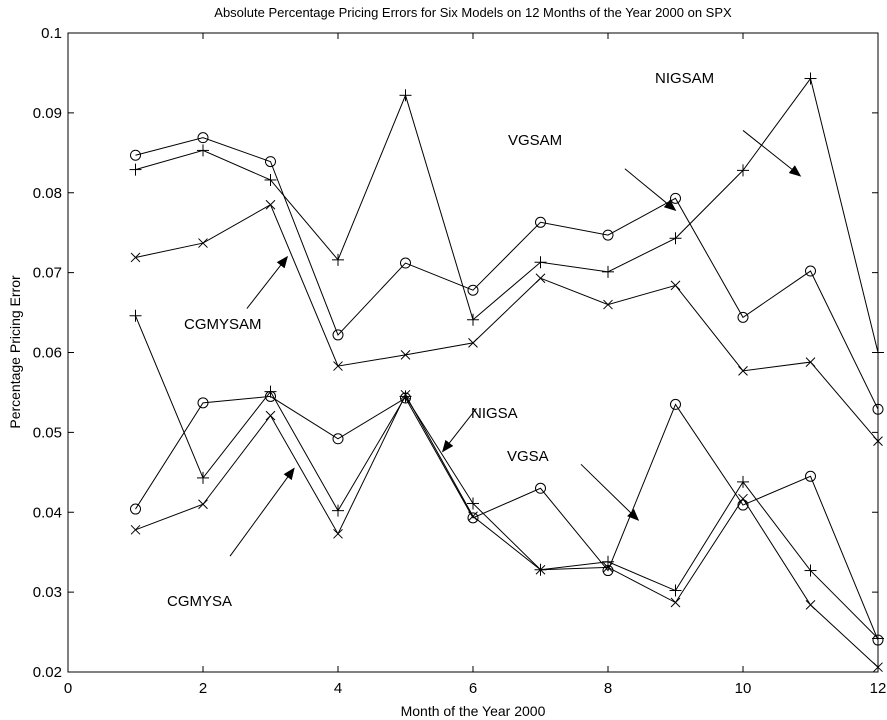 The width and height of the screenshot is (887, 720). I want to click on annotation-cgmysa: CGMYSA, so click(199, 601).